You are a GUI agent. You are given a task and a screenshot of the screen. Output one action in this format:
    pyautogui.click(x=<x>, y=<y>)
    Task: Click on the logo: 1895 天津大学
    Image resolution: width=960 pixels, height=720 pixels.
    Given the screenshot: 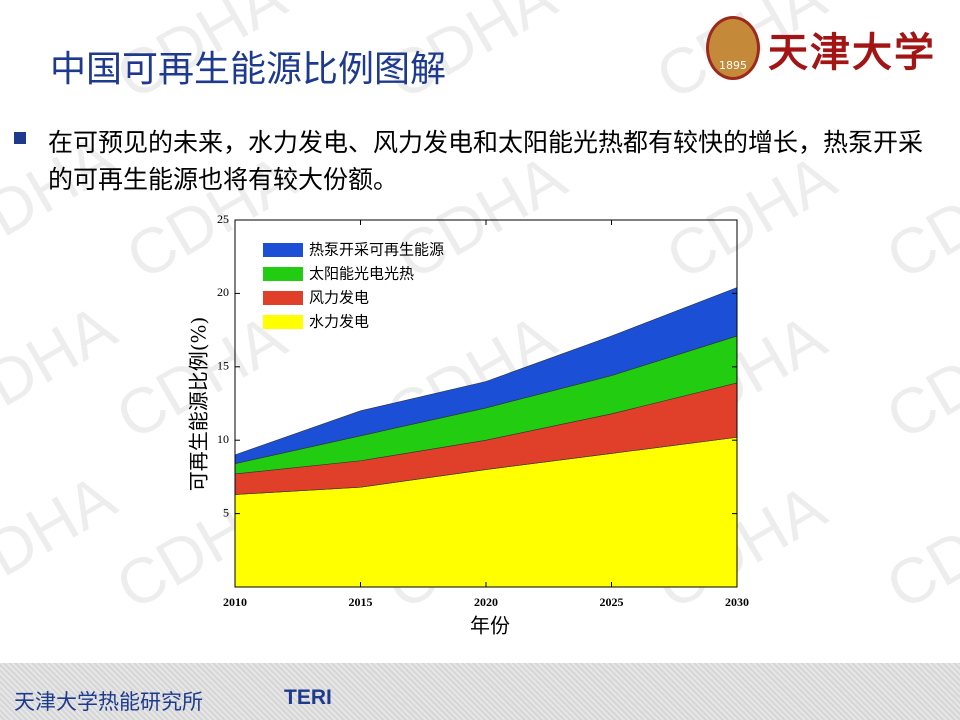 What is the action you would take?
    pyautogui.click(x=822, y=49)
    